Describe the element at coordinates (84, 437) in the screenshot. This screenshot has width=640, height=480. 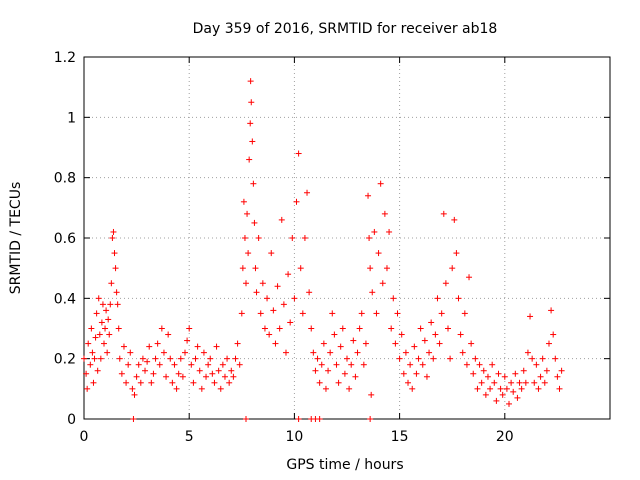
I see `x-tick-label: 0` at that location.